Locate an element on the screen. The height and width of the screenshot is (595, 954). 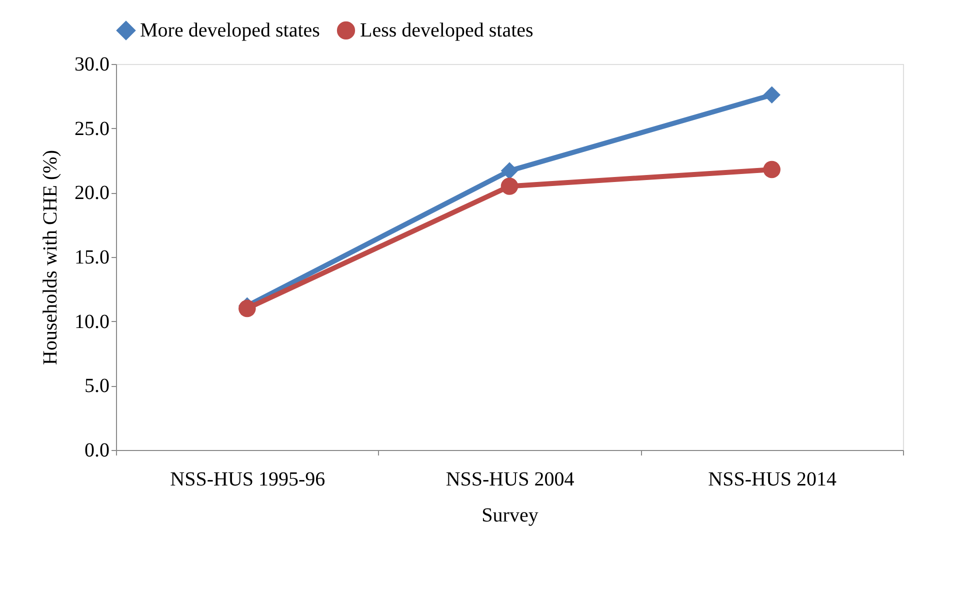
legend-label: Less developed states is located at coordinates (447, 30).